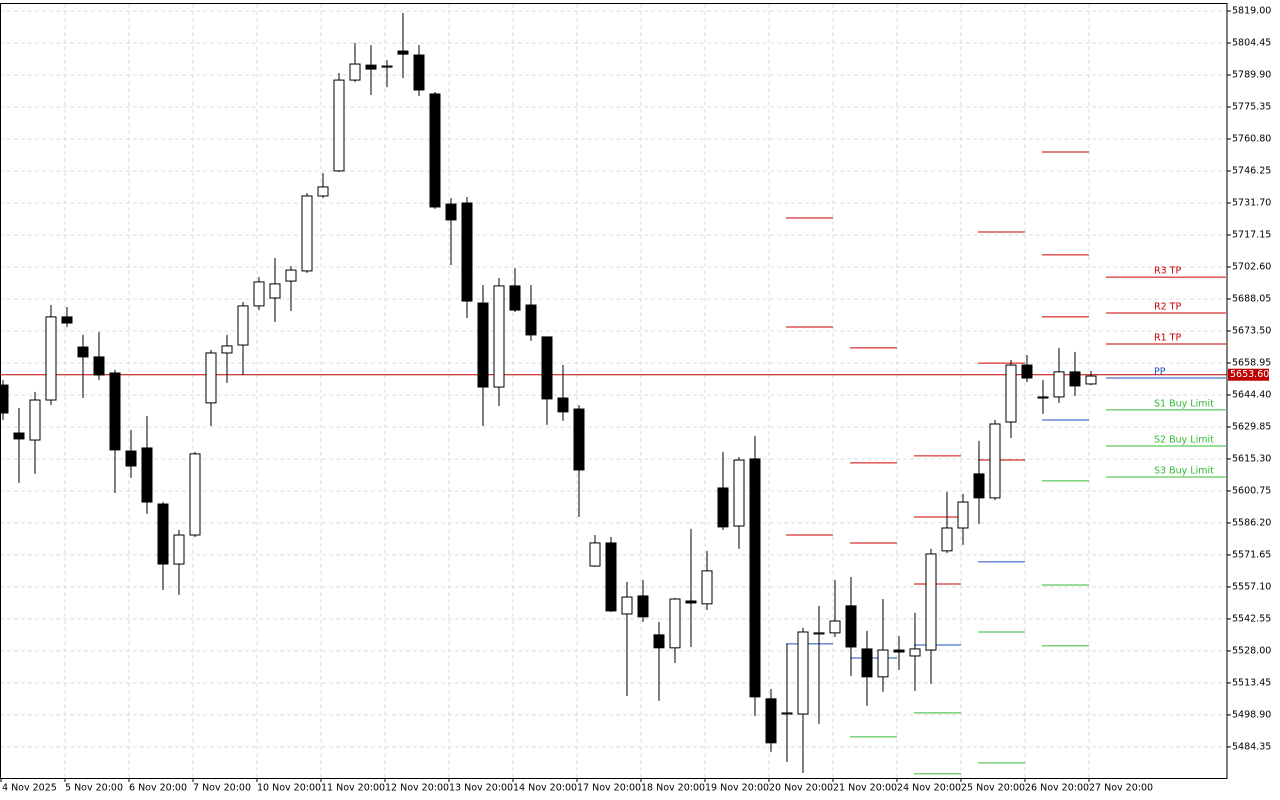  Describe the element at coordinates (94, 788) in the screenshot. I see `x-tick-label: 5 Nov 20:00` at that location.